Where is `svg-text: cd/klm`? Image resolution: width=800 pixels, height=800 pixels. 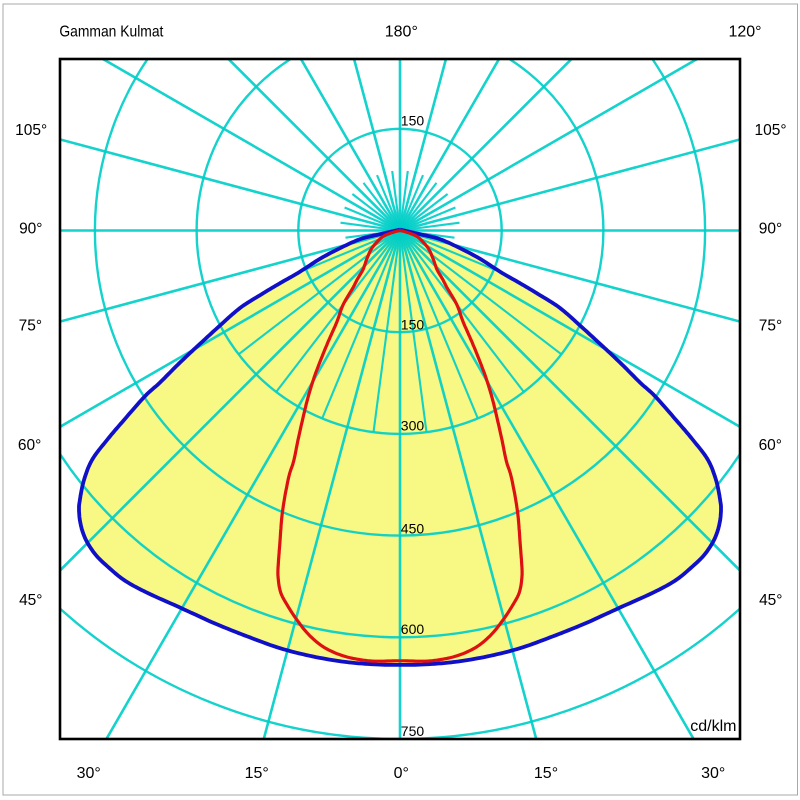 svg-text: cd/klm is located at coordinates (713, 726).